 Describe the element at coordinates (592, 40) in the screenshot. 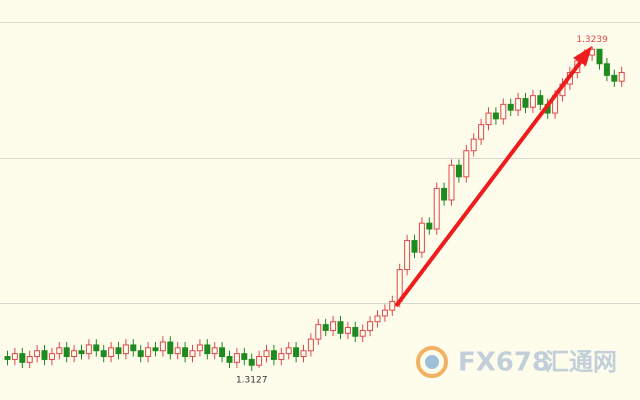

I see `price-annotation: 1.3239` at that location.